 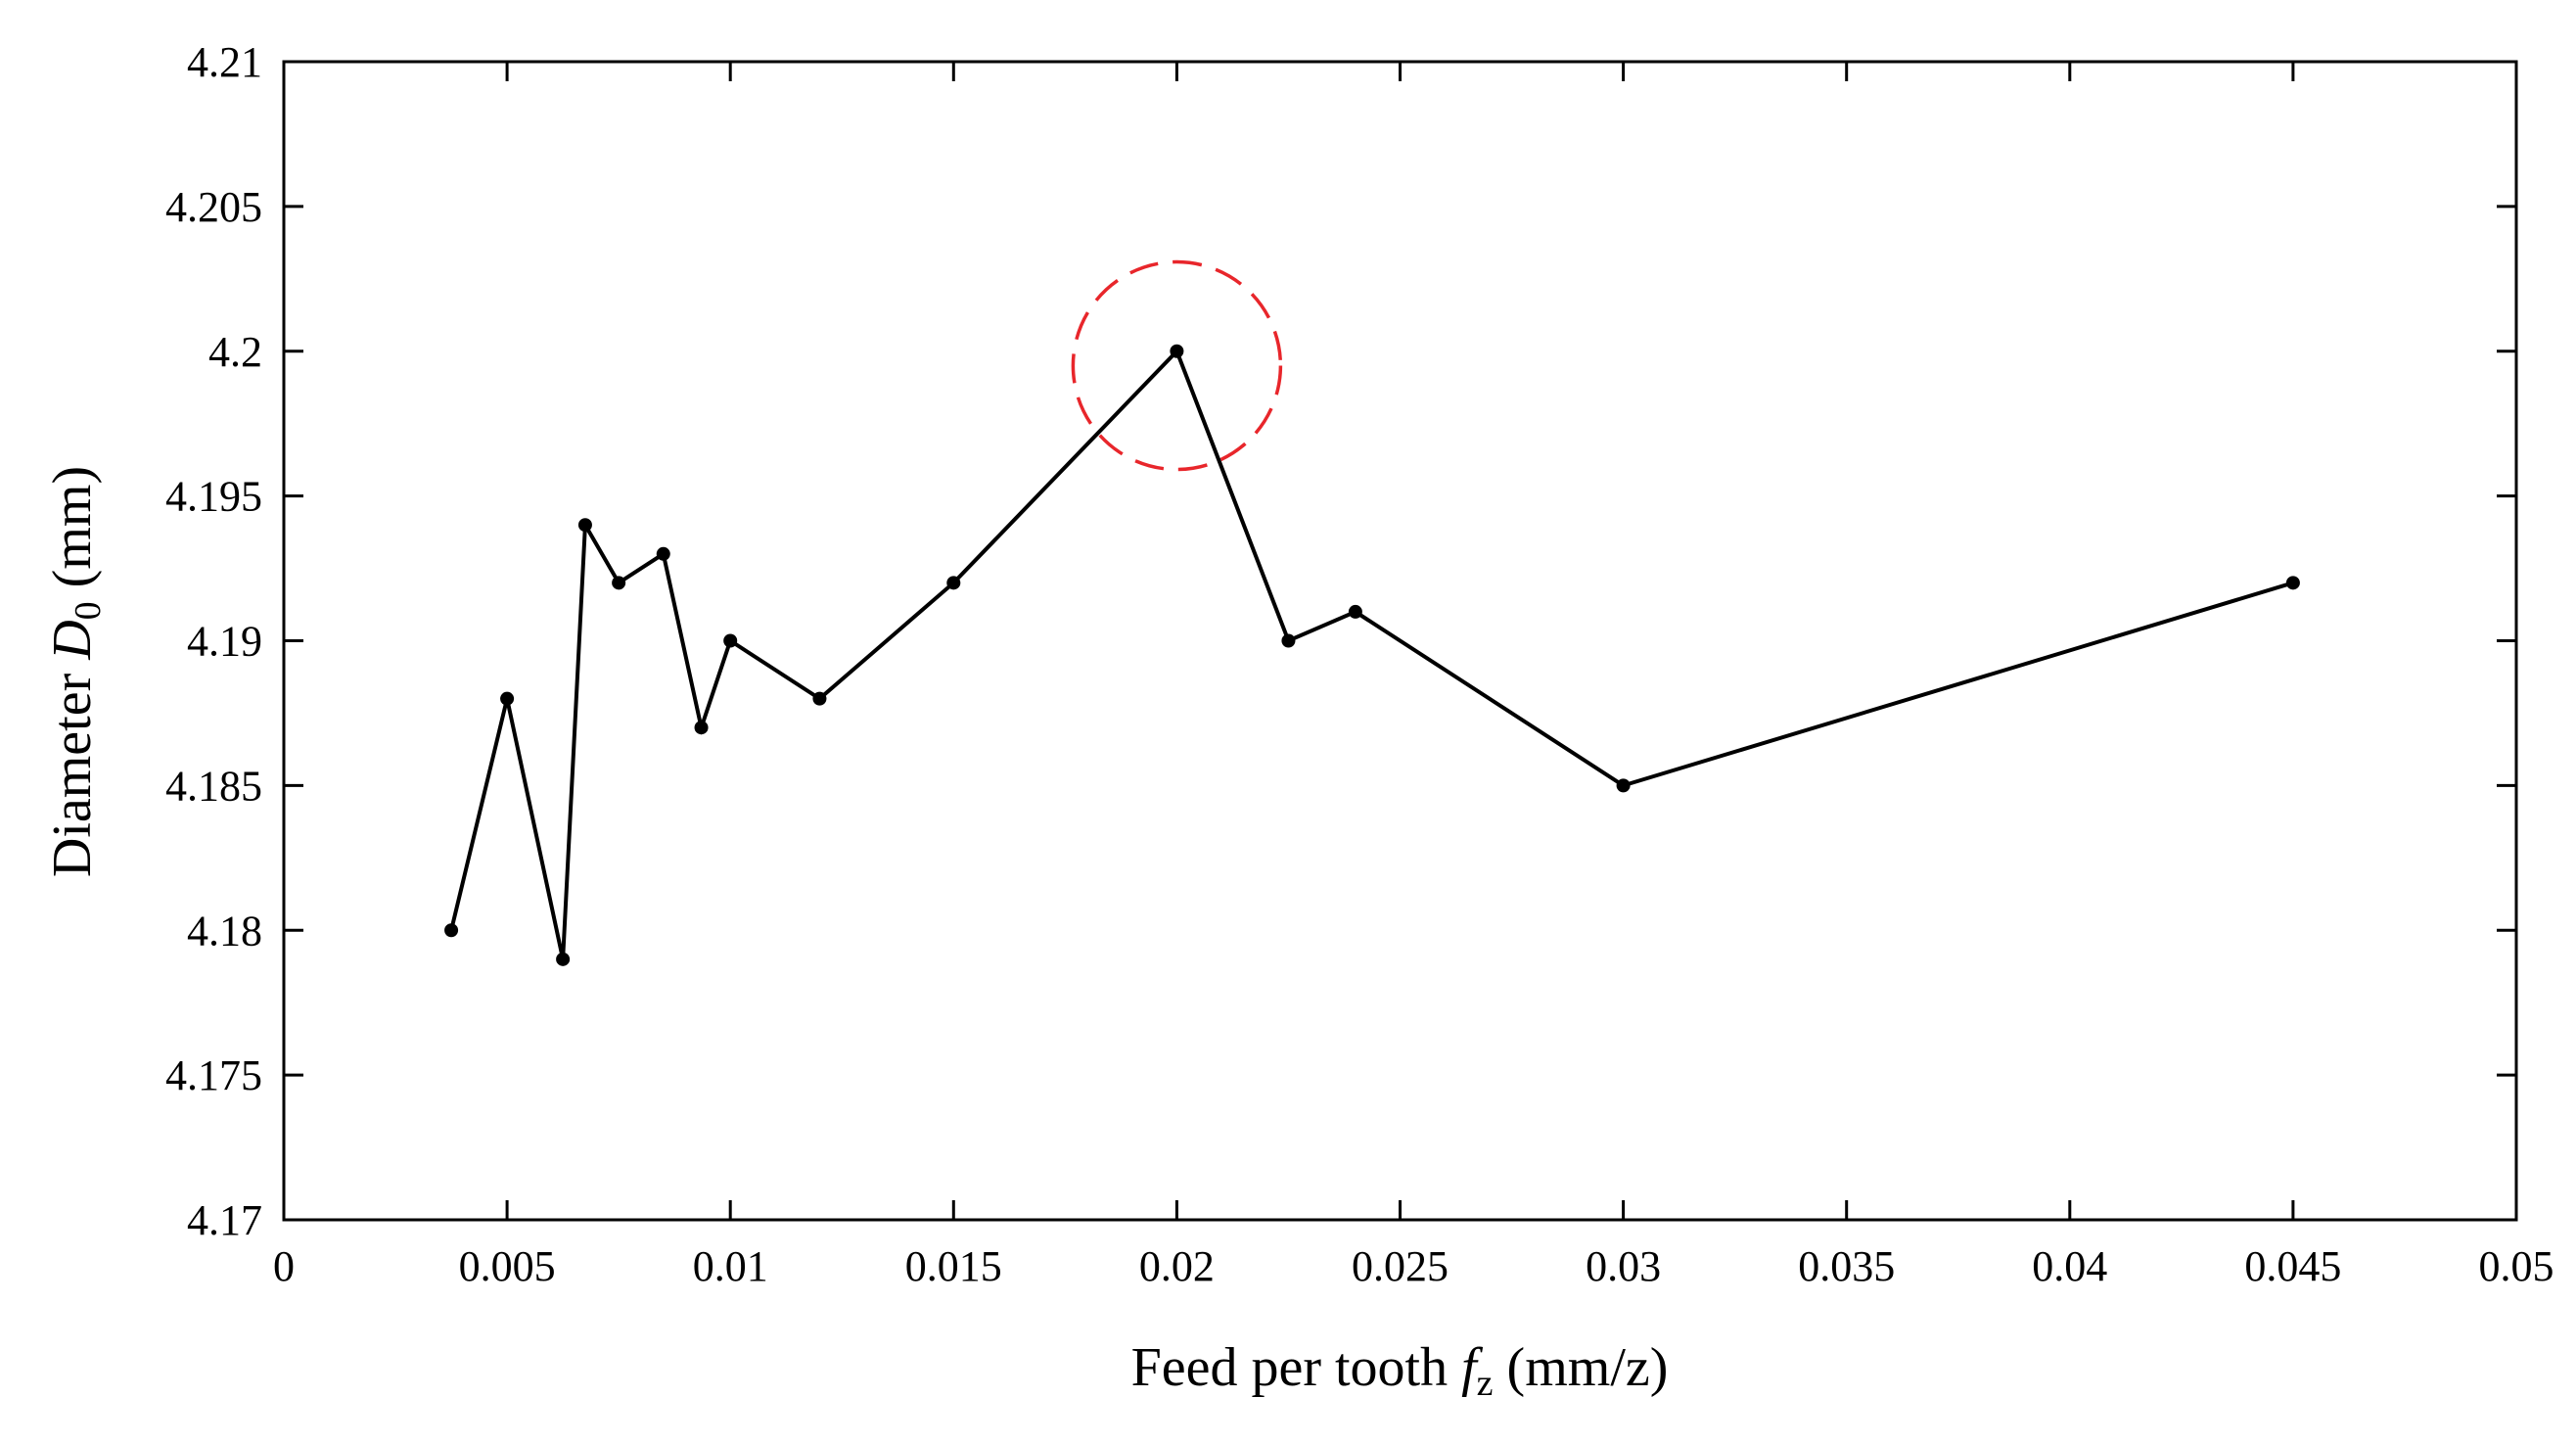 I want to click on y-axis-label-subscript: 0, so click(x=88, y=610).